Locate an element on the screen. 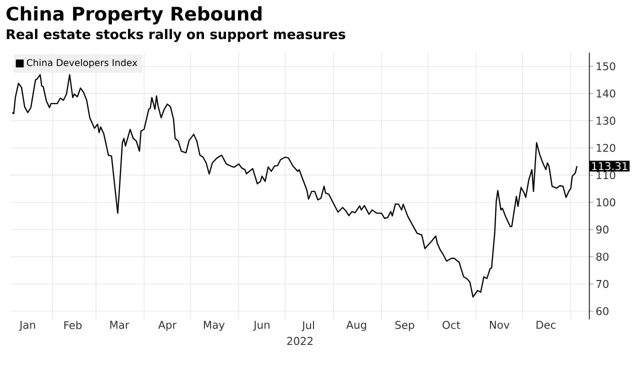 The width and height of the screenshot is (640, 378). x-axis-title: 2022 is located at coordinates (299, 340).